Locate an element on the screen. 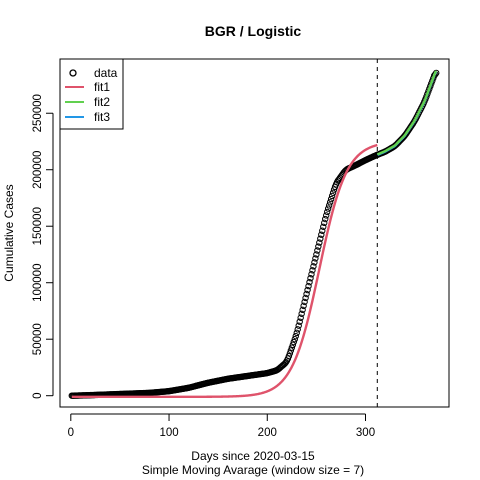 The image size is (480, 480). legend: data fit1 fit2 fit3 is located at coordinates (91, 94).